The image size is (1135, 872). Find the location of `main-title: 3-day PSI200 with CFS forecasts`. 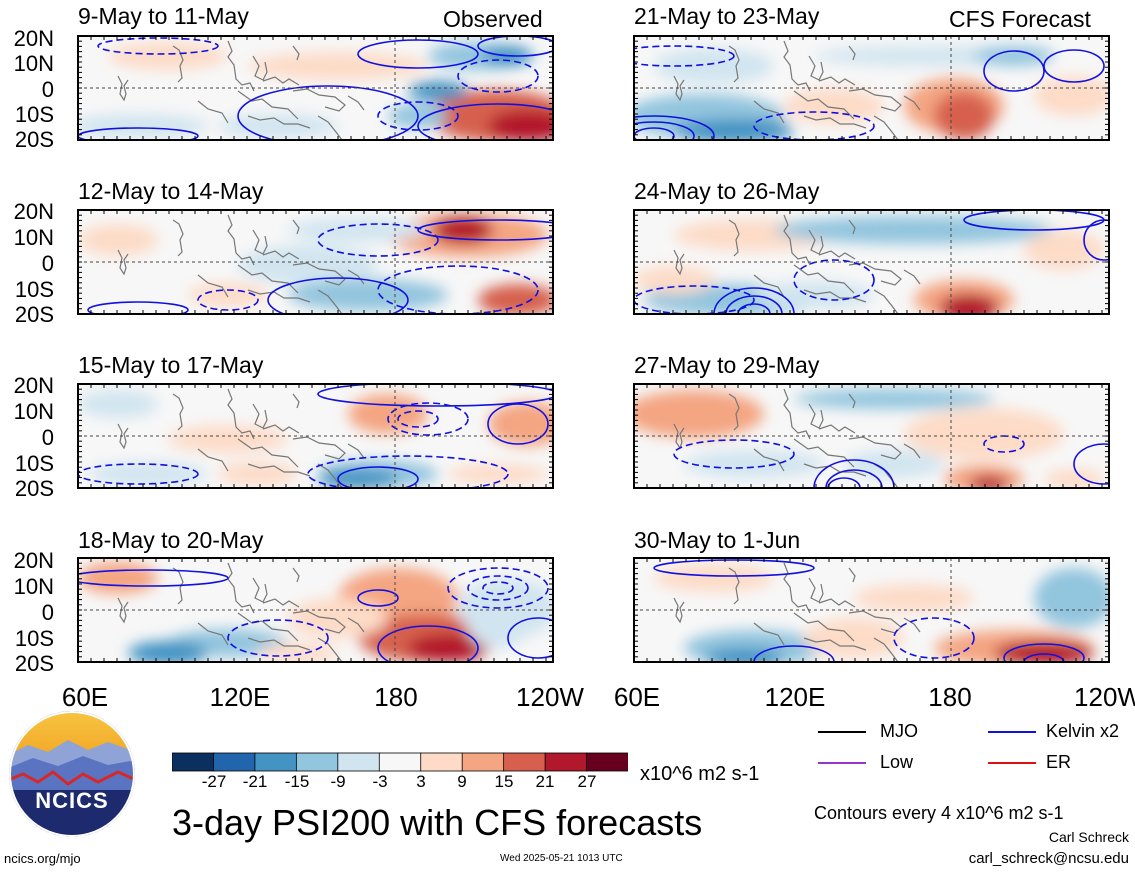

main-title: 3-day PSI200 with CFS forecasts is located at coordinates (437, 822).